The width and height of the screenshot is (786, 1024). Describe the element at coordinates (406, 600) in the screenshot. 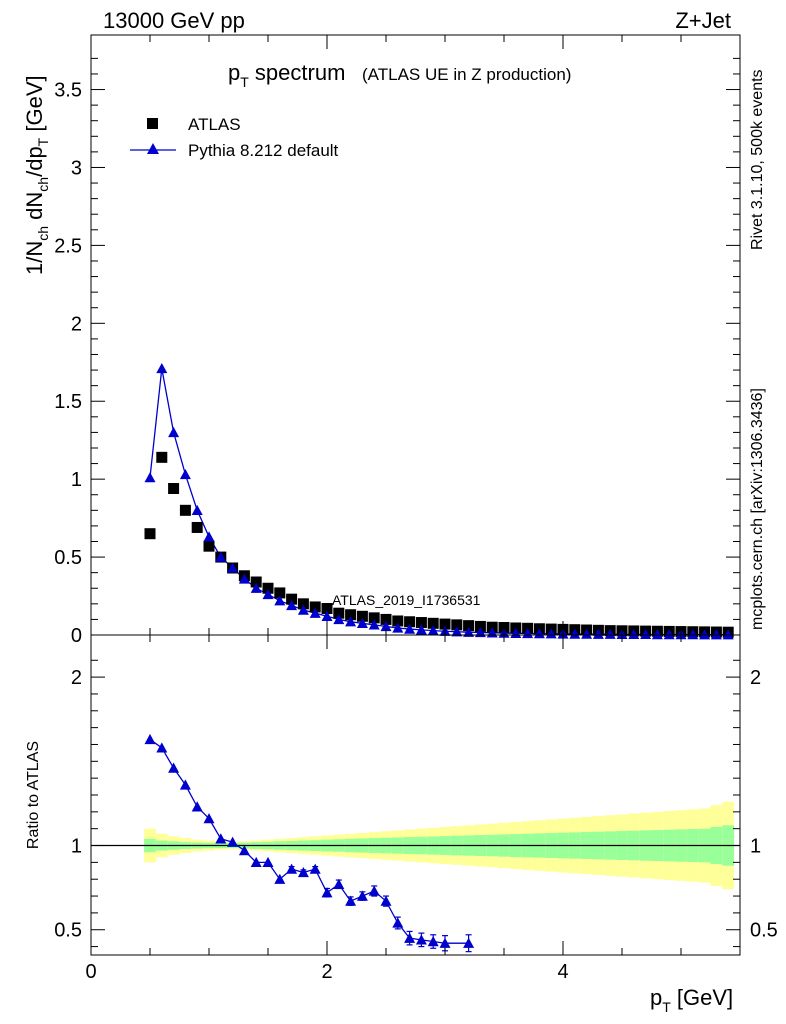

I see `analysis-id-label: ATLAS_2019_I1736531` at that location.